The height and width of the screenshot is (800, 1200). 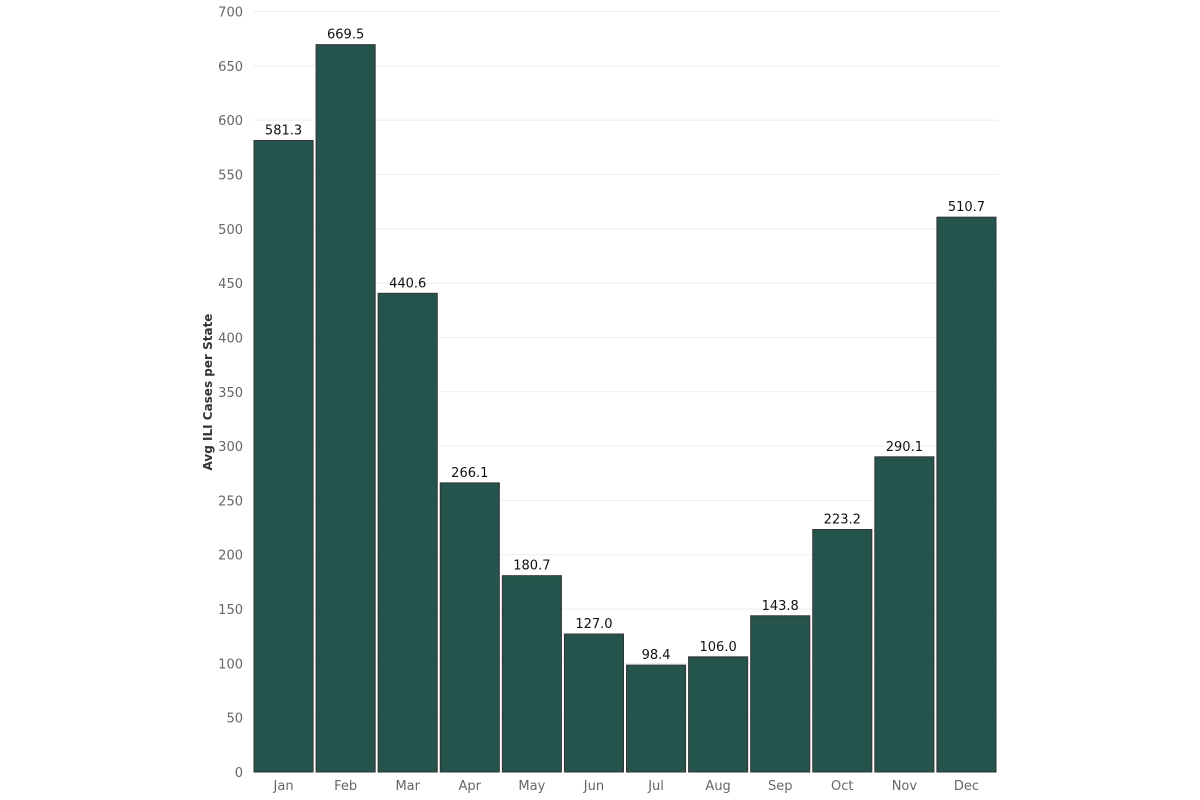 What do you see at coordinates (208, 392) in the screenshot?
I see `y-axis-label: Avg ILI Cases per State` at bounding box center [208, 392].